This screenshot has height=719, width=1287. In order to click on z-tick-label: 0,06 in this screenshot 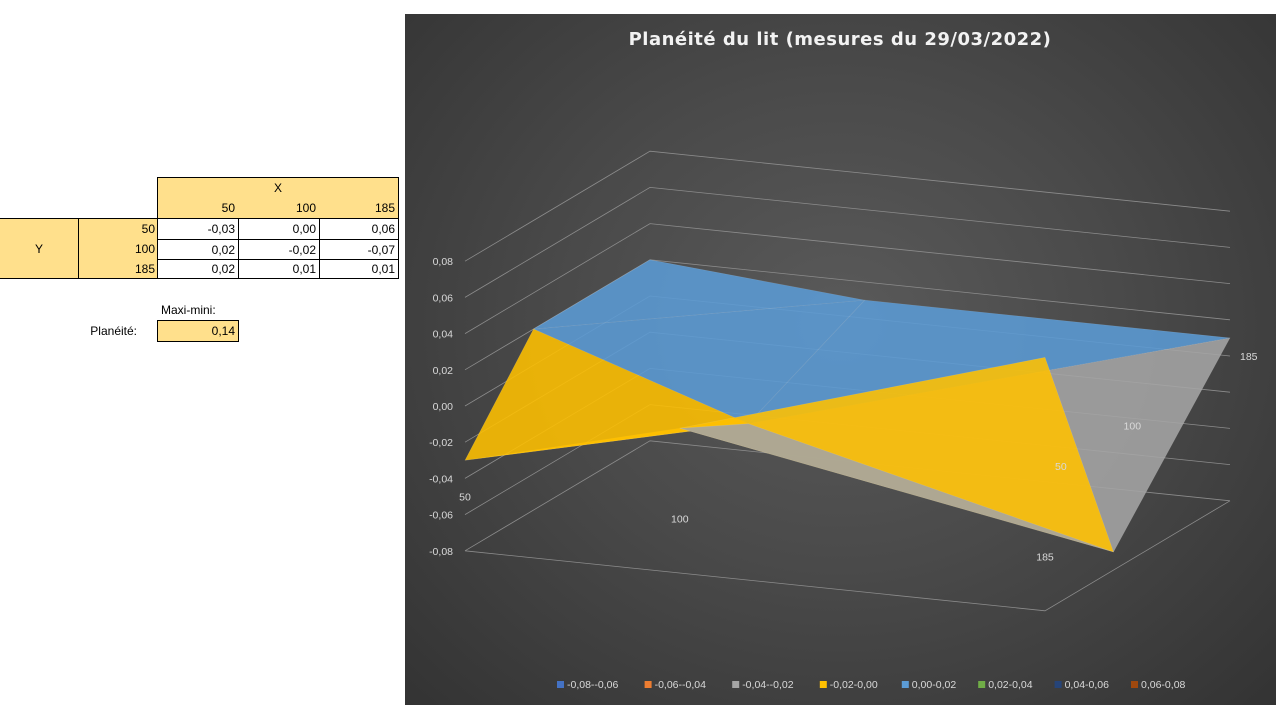, I will do `click(443, 298)`.